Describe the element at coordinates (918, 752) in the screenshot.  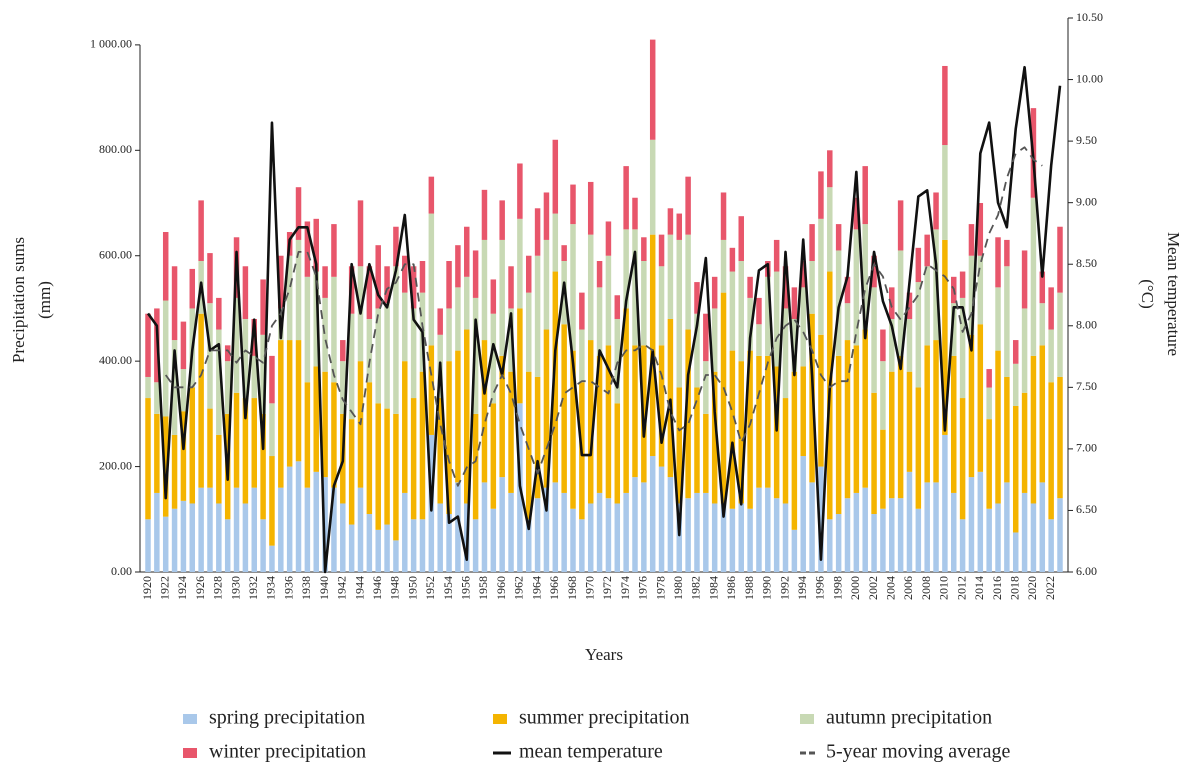
I see `legend-label: 5-year moving average` at that location.